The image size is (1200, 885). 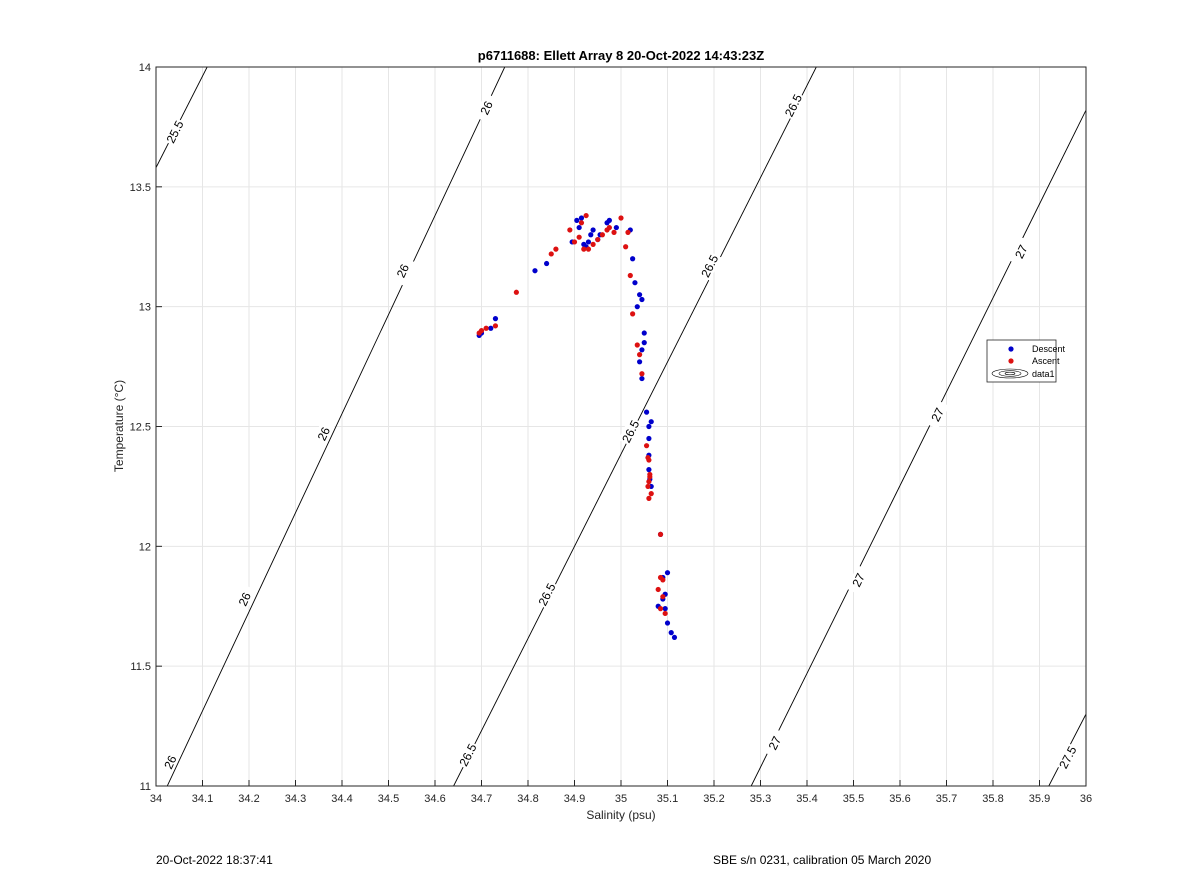 What do you see at coordinates (760, 799) in the screenshot?
I see `x-tick-label: 35.3` at bounding box center [760, 799].